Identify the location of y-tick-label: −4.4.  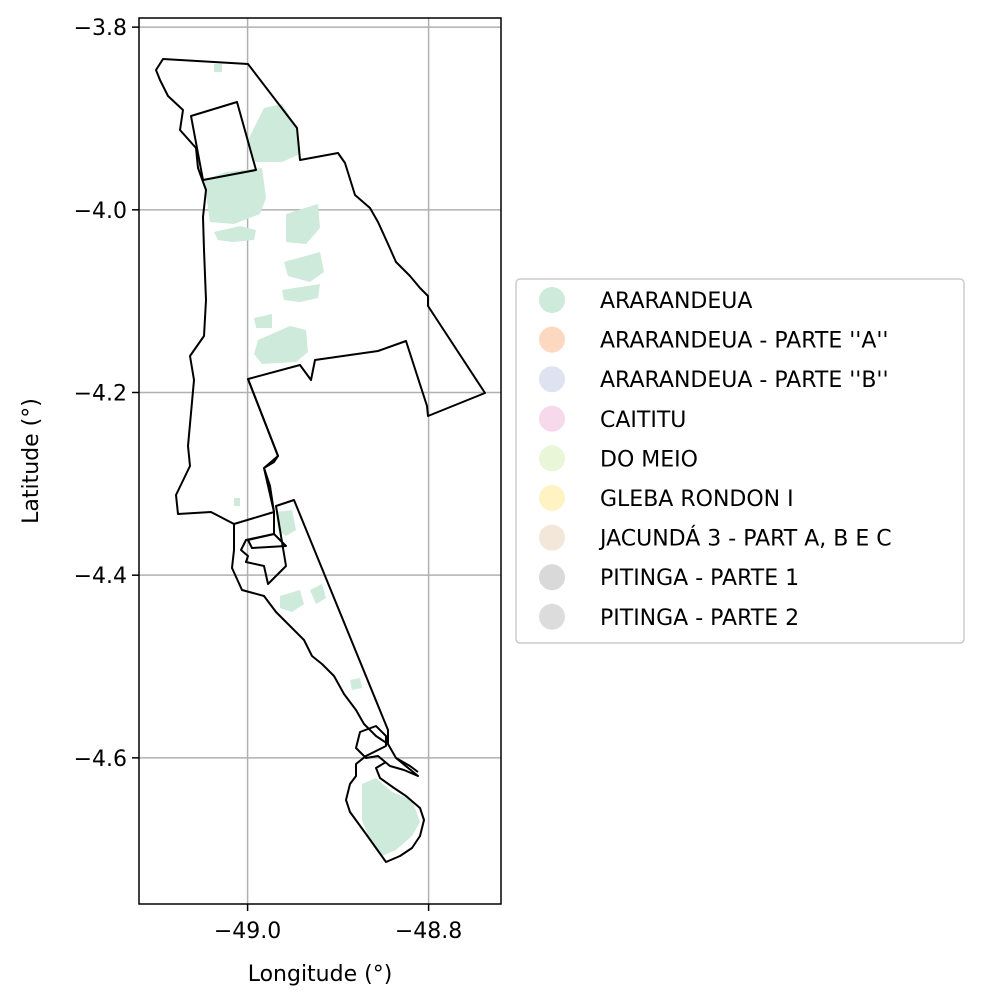
(100, 576).